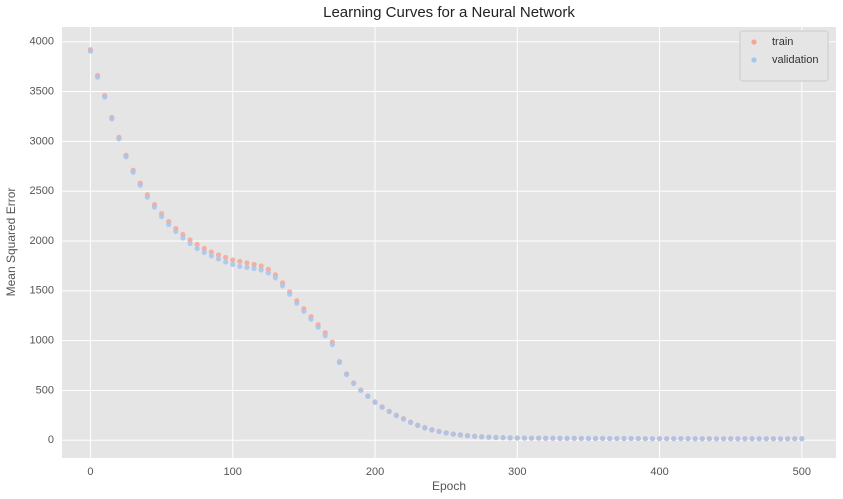 The image size is (843, 499). I want to click on x-axis-label: Epoch, so click(449, 486).